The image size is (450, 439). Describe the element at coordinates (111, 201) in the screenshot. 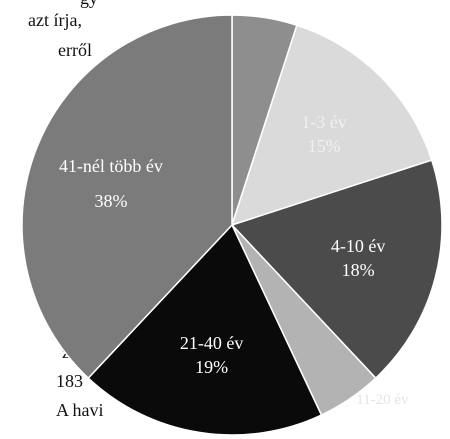

I see `slice-value-label: 38%` at that location.